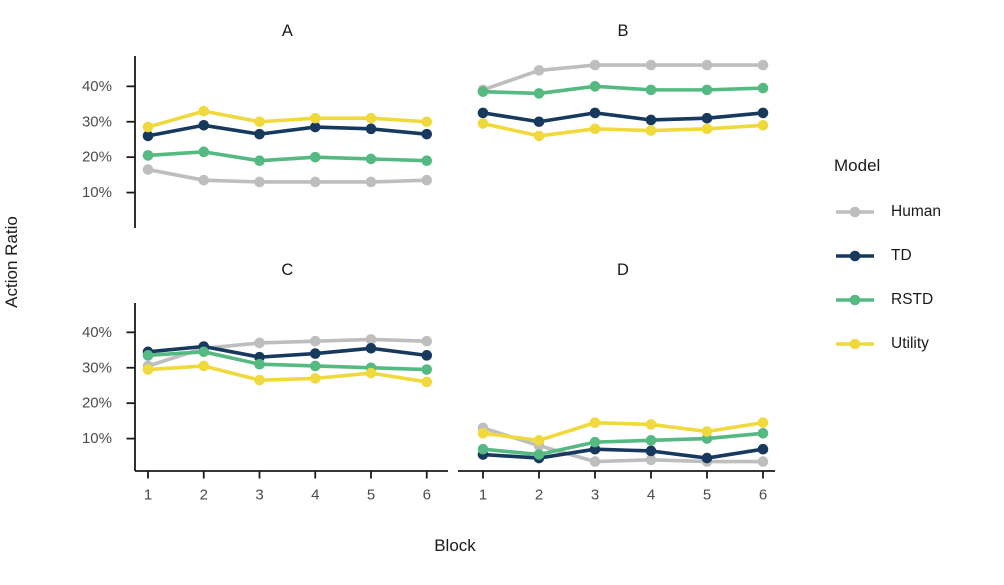 The width and height of the screenshot is (1004, 585). I want to click on data-point-rstd-C-block3, so click(259, 364).